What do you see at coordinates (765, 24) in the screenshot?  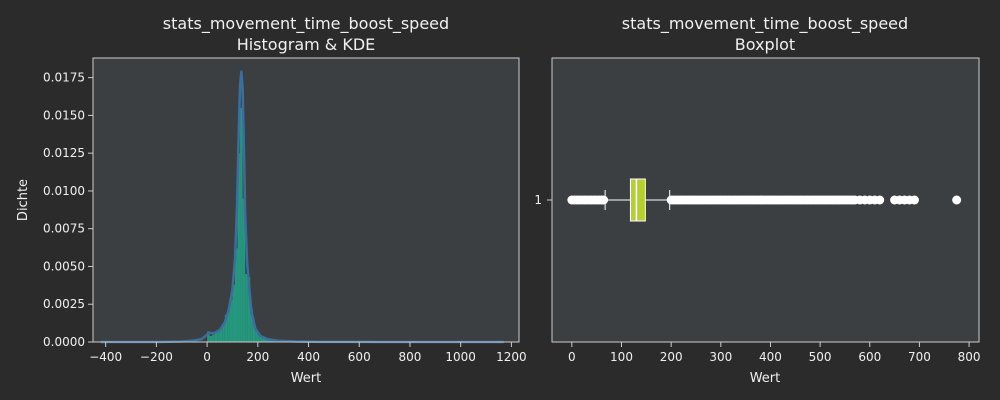 I see `boxplot-title-line1: stats_movement_time_boost_speed` at bounding box center [765, 24].